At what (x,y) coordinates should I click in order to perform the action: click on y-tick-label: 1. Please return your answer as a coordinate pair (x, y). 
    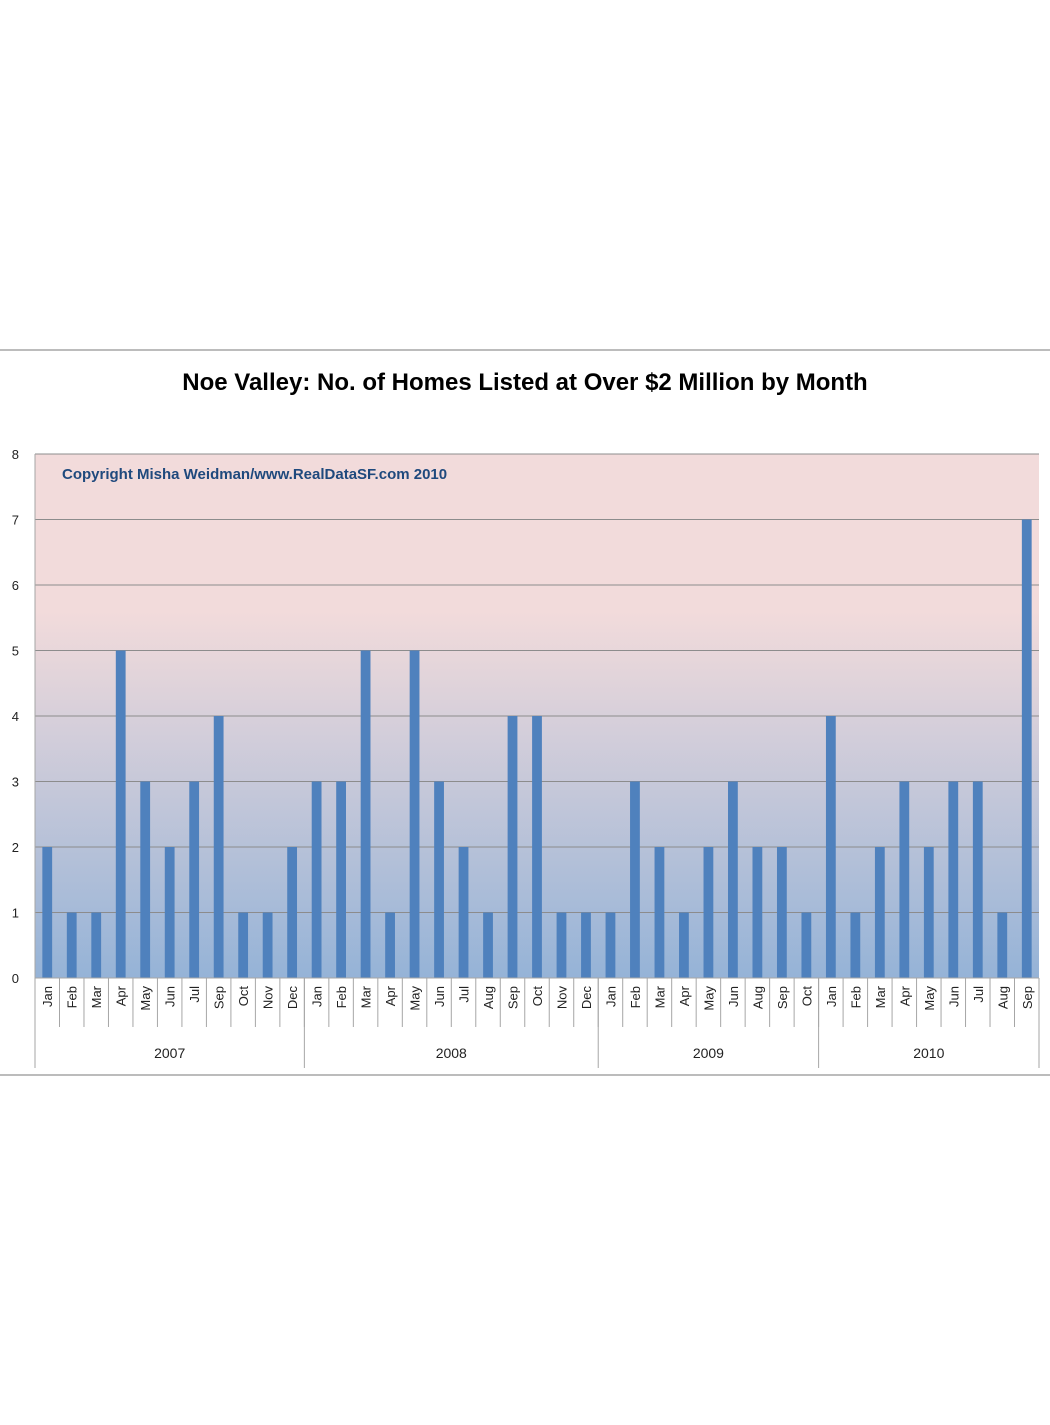
    Looking at the image, I should click on (15, 913).